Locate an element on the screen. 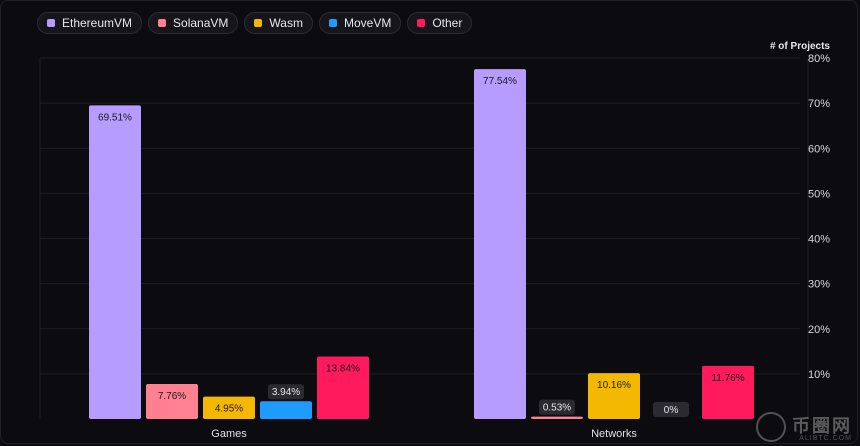 This screenshot has width=860, height=446. data-label: 0.53% is located at coordinates (557, 408).